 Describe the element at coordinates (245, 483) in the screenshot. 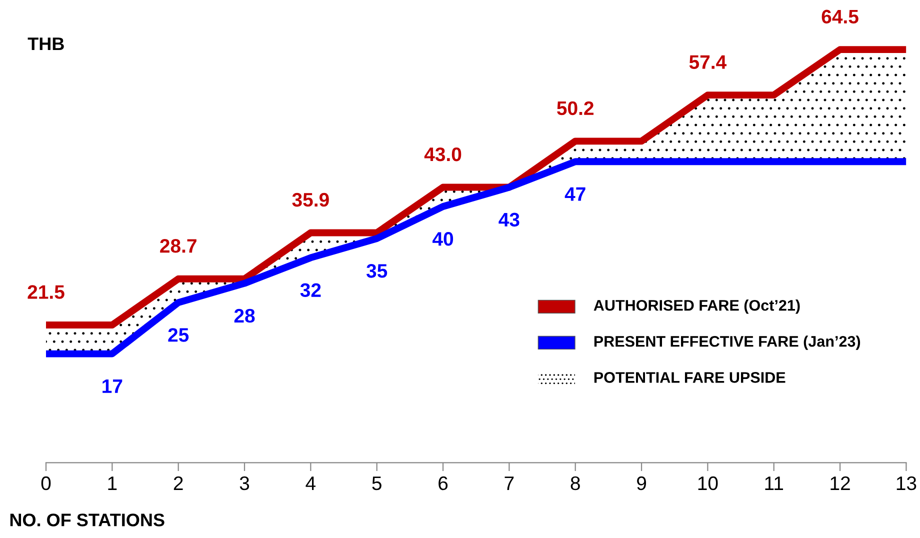

I see `x-tick-label: 3` at that location.